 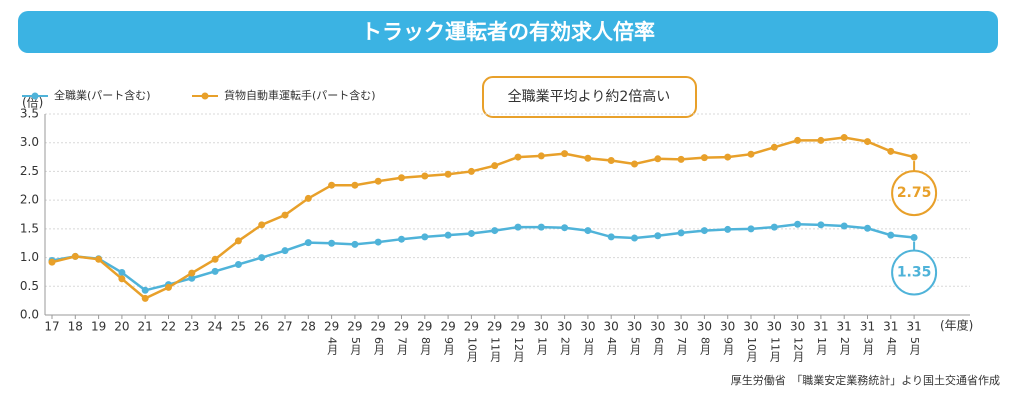 I want to click on value-label: 2.75, so click(x=914, y=193).